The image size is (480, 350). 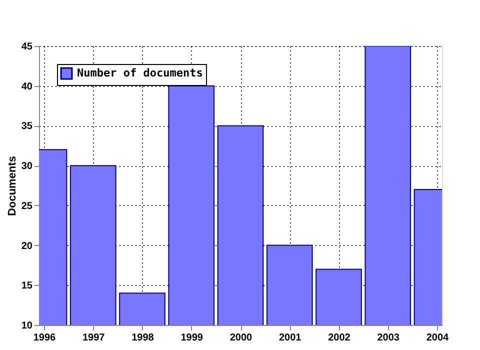 What do you see at coordinates (388, 338) in the screenshot?
I see `x-tick-label: 2003` at bounding box center [388, 338].